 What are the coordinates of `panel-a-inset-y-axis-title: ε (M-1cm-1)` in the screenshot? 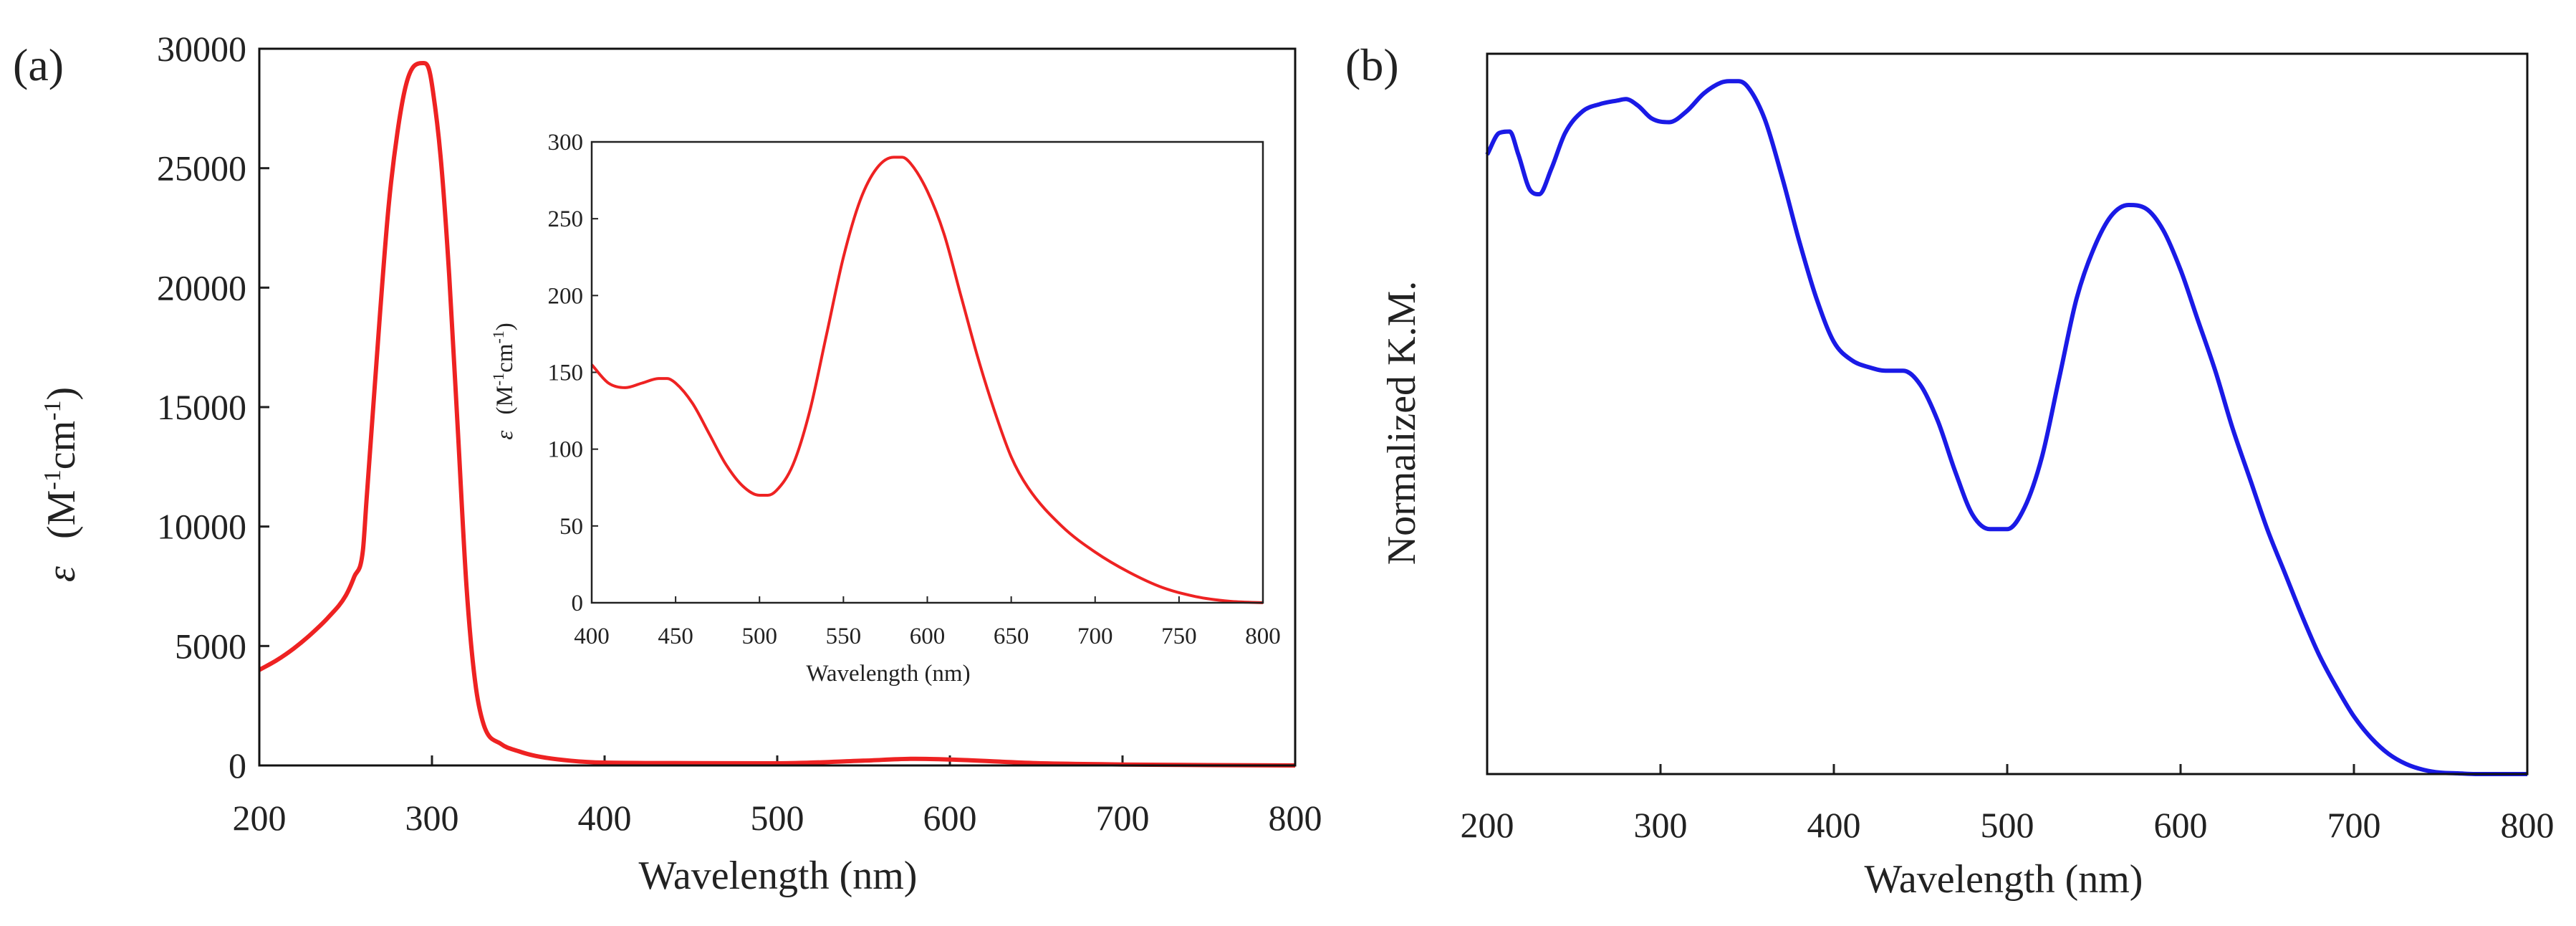 It's located at (504, 381).